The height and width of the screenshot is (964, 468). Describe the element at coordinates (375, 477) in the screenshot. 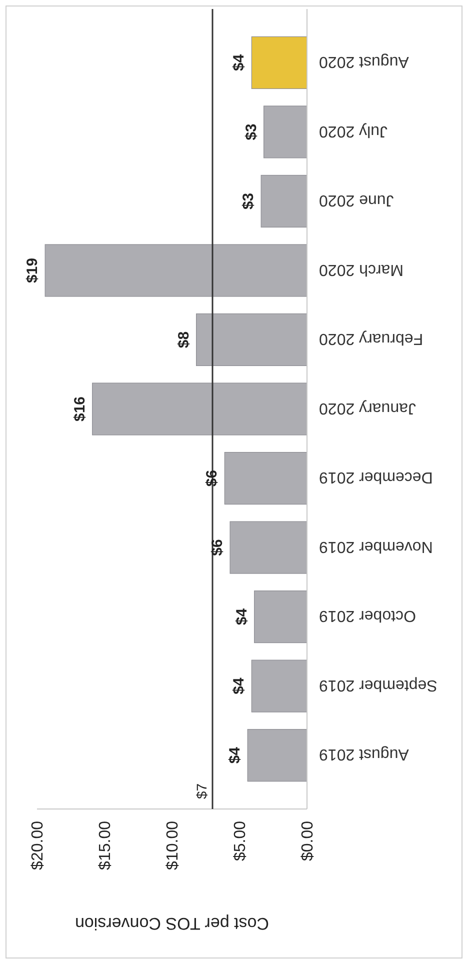

I see `y-tick-label: December 2019` at that location.